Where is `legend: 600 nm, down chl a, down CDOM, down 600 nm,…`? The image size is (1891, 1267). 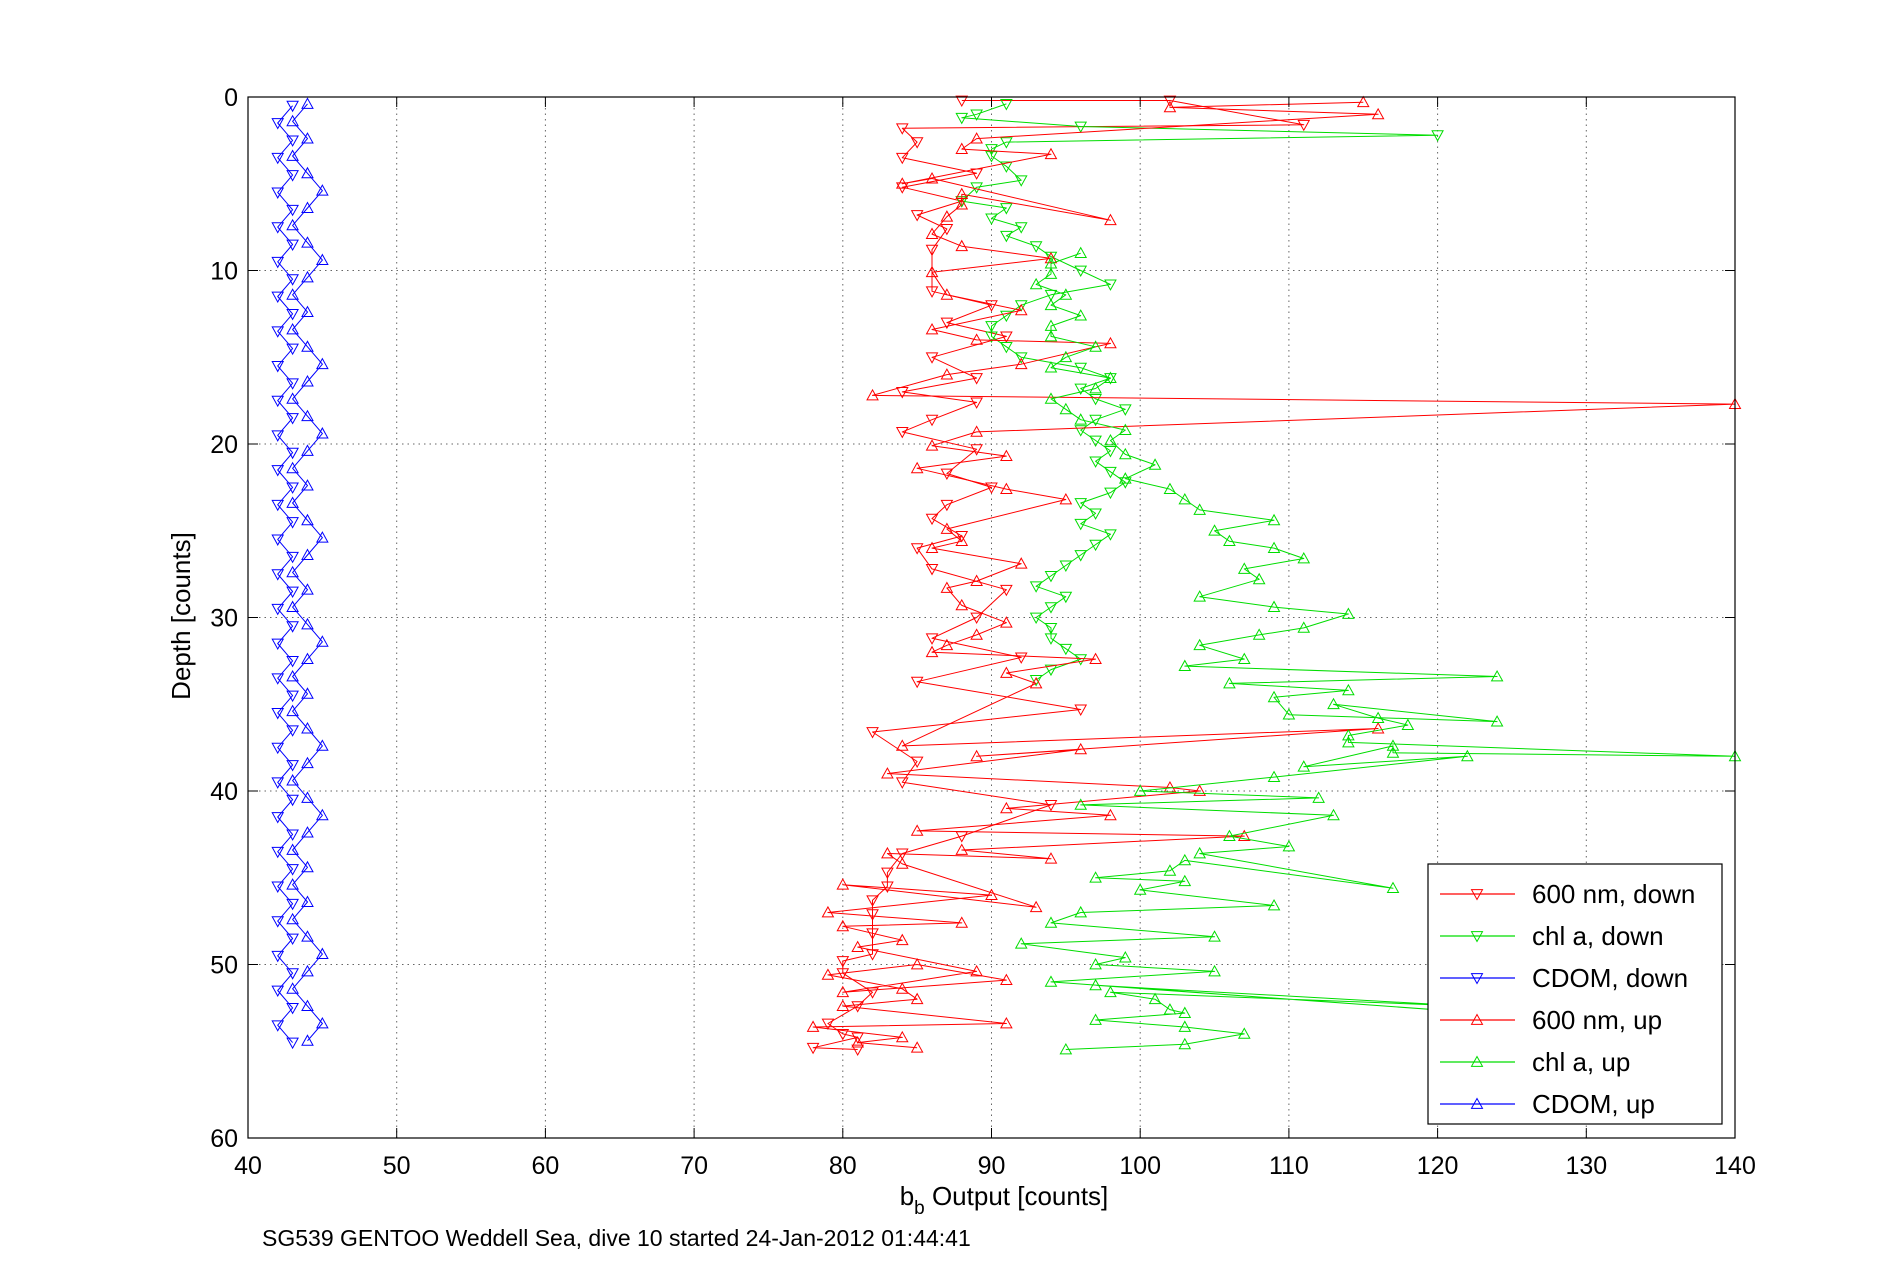 legend: 600 nm, down chl a, down CDOM, down 600 nm,… is located at coordinates (1575, 994).